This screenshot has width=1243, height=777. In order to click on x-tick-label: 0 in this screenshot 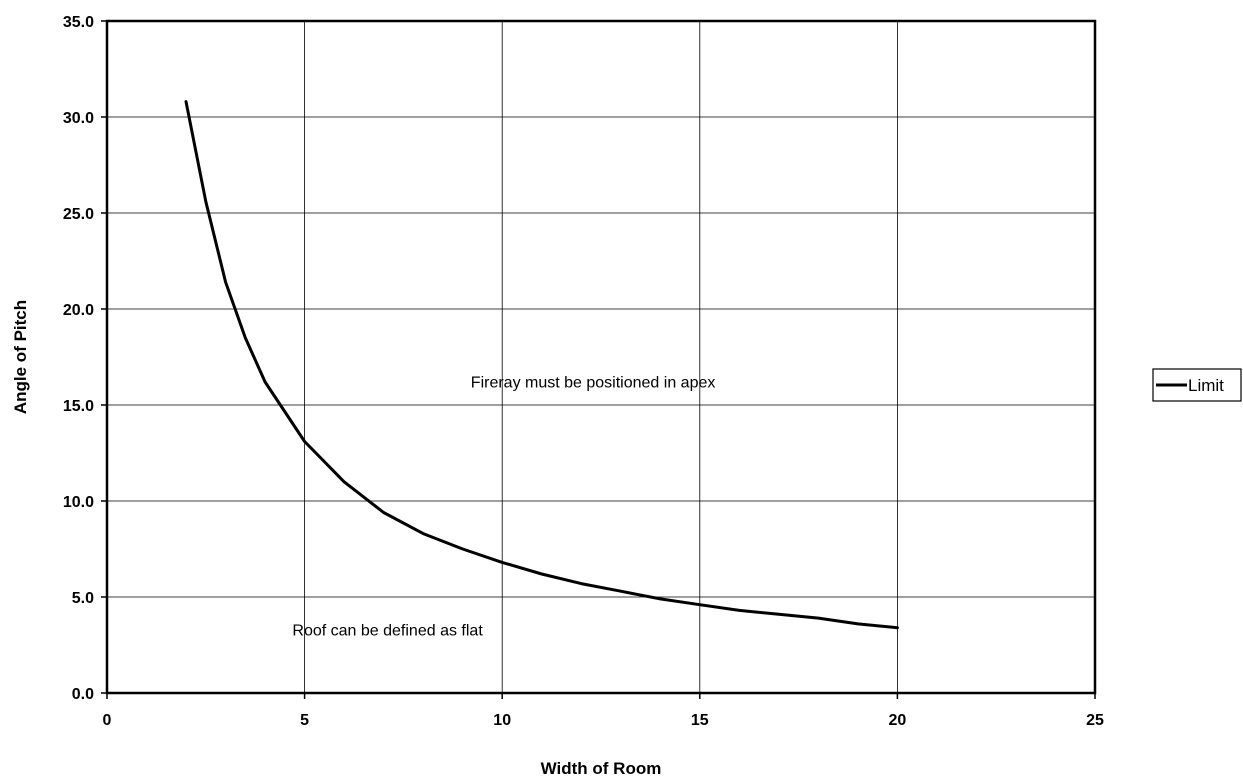, I will do `click(107, 720)`.